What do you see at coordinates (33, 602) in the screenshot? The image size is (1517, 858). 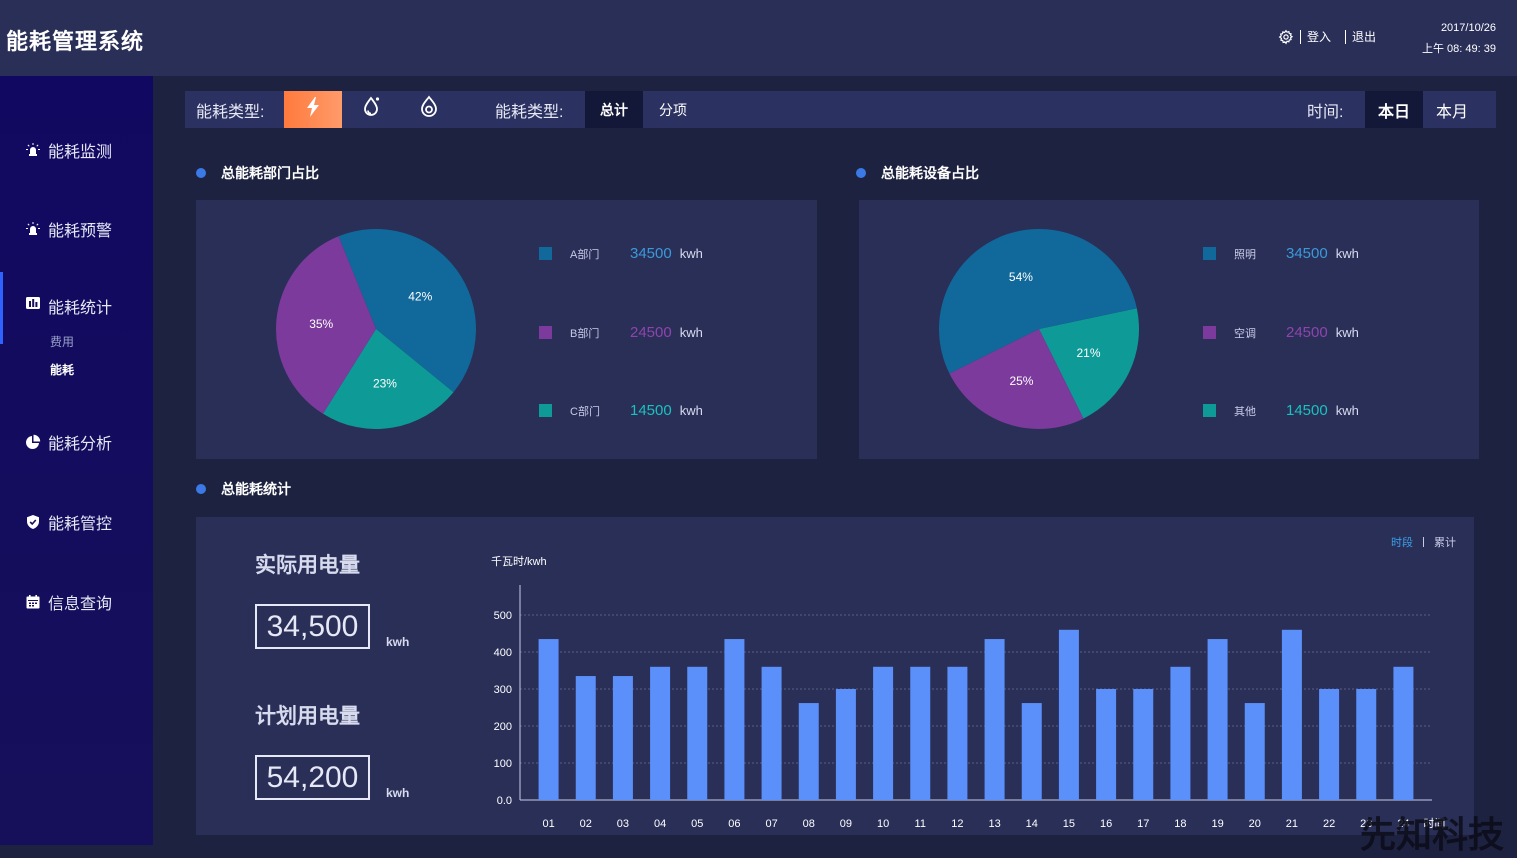 I see `calendar-icon` at bounding box center [33, 602].